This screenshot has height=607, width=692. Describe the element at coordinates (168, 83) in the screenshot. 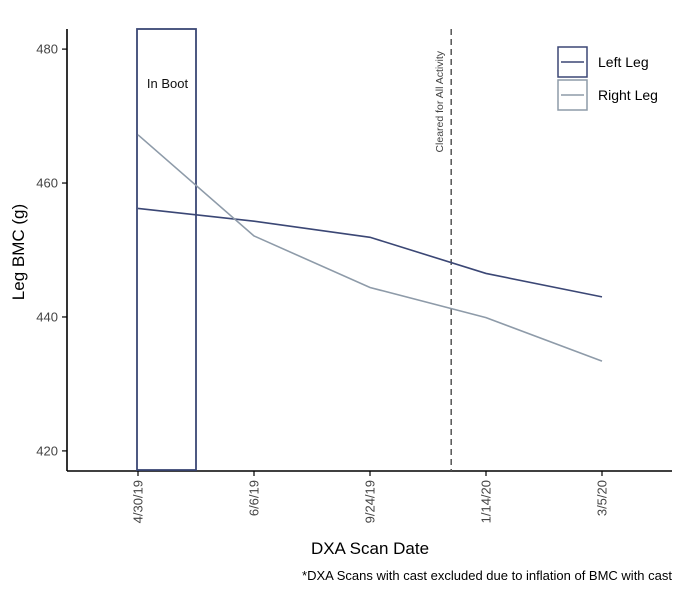

I see `boot-label: In Boot` at that location.